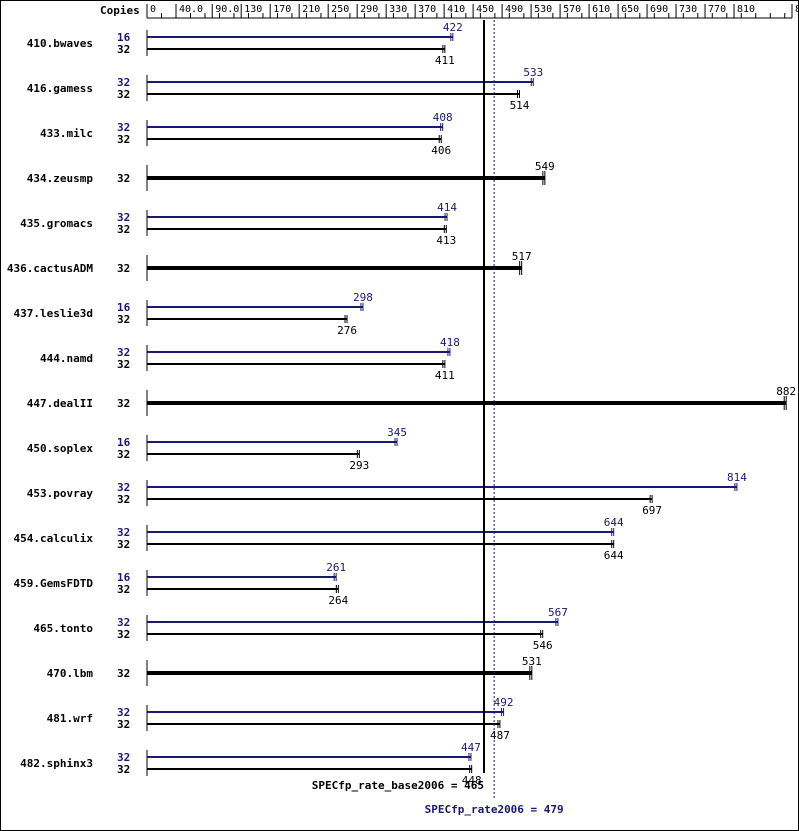  I want to click on x-tick-label: 650, so click(630, 9).